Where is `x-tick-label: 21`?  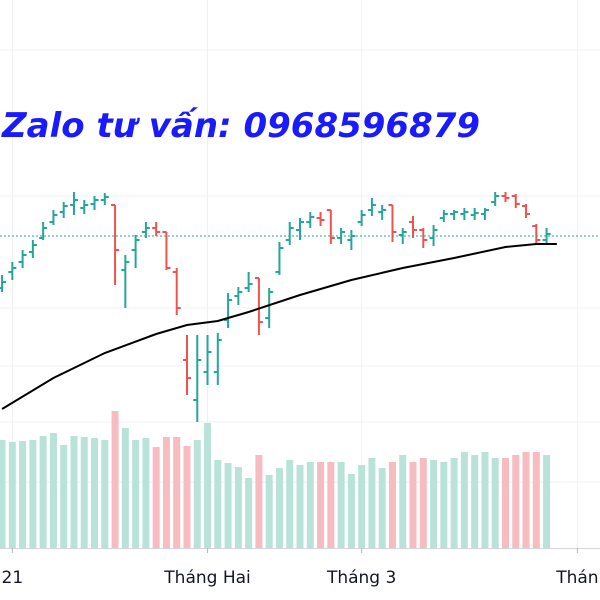 x-tick-label: 21 is located at coordinates (13, 578).